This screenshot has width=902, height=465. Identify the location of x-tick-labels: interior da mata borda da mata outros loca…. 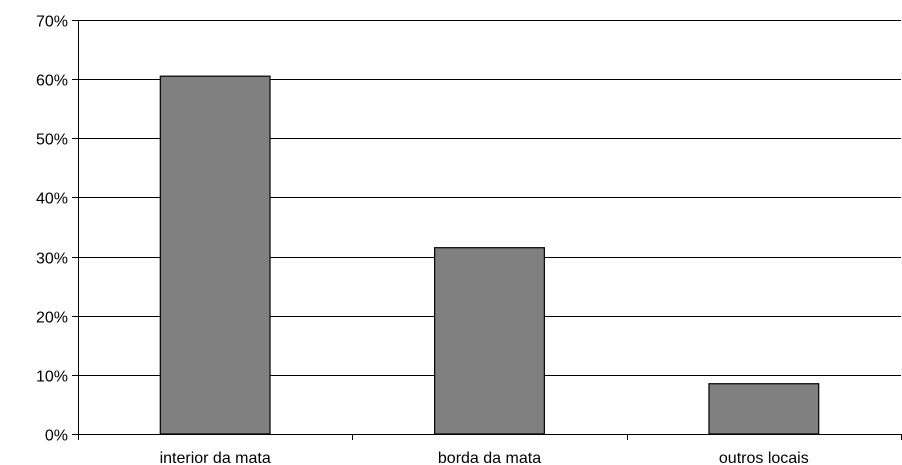
(484, 457).